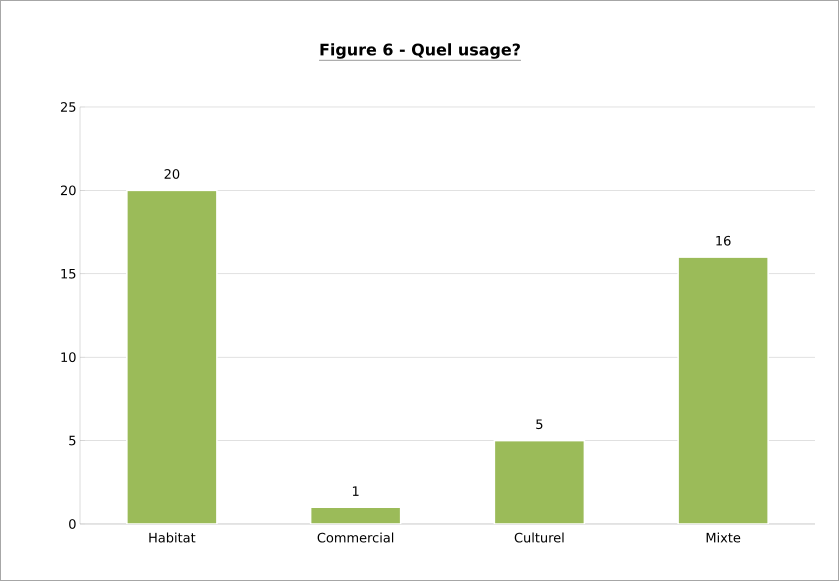 The image size is (839, 581). What do you see at coordinates (355, 491) in the screenshot?
I see `data-label: 1` at bounding box center [355, 491].